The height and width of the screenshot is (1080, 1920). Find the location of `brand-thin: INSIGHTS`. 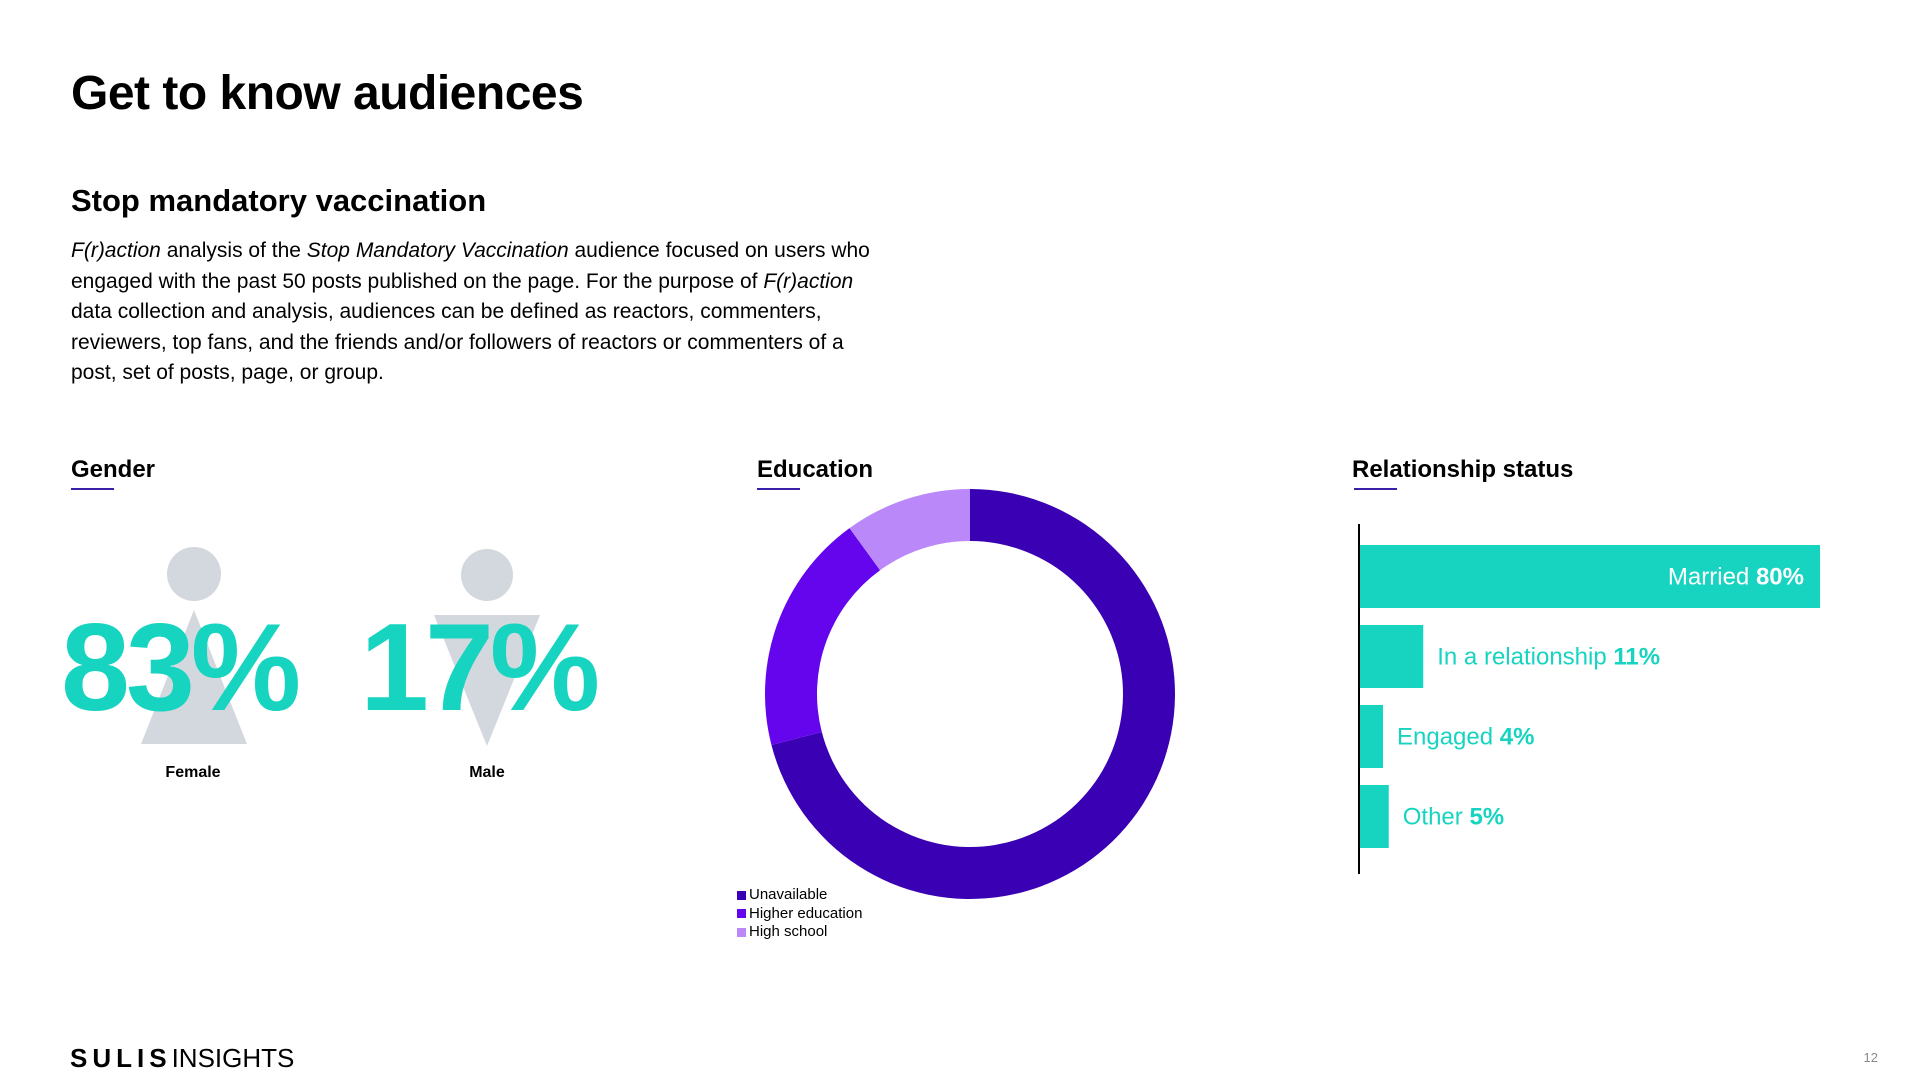

brand-thin: INSIGHTS is located at coordinates (233, 1058).